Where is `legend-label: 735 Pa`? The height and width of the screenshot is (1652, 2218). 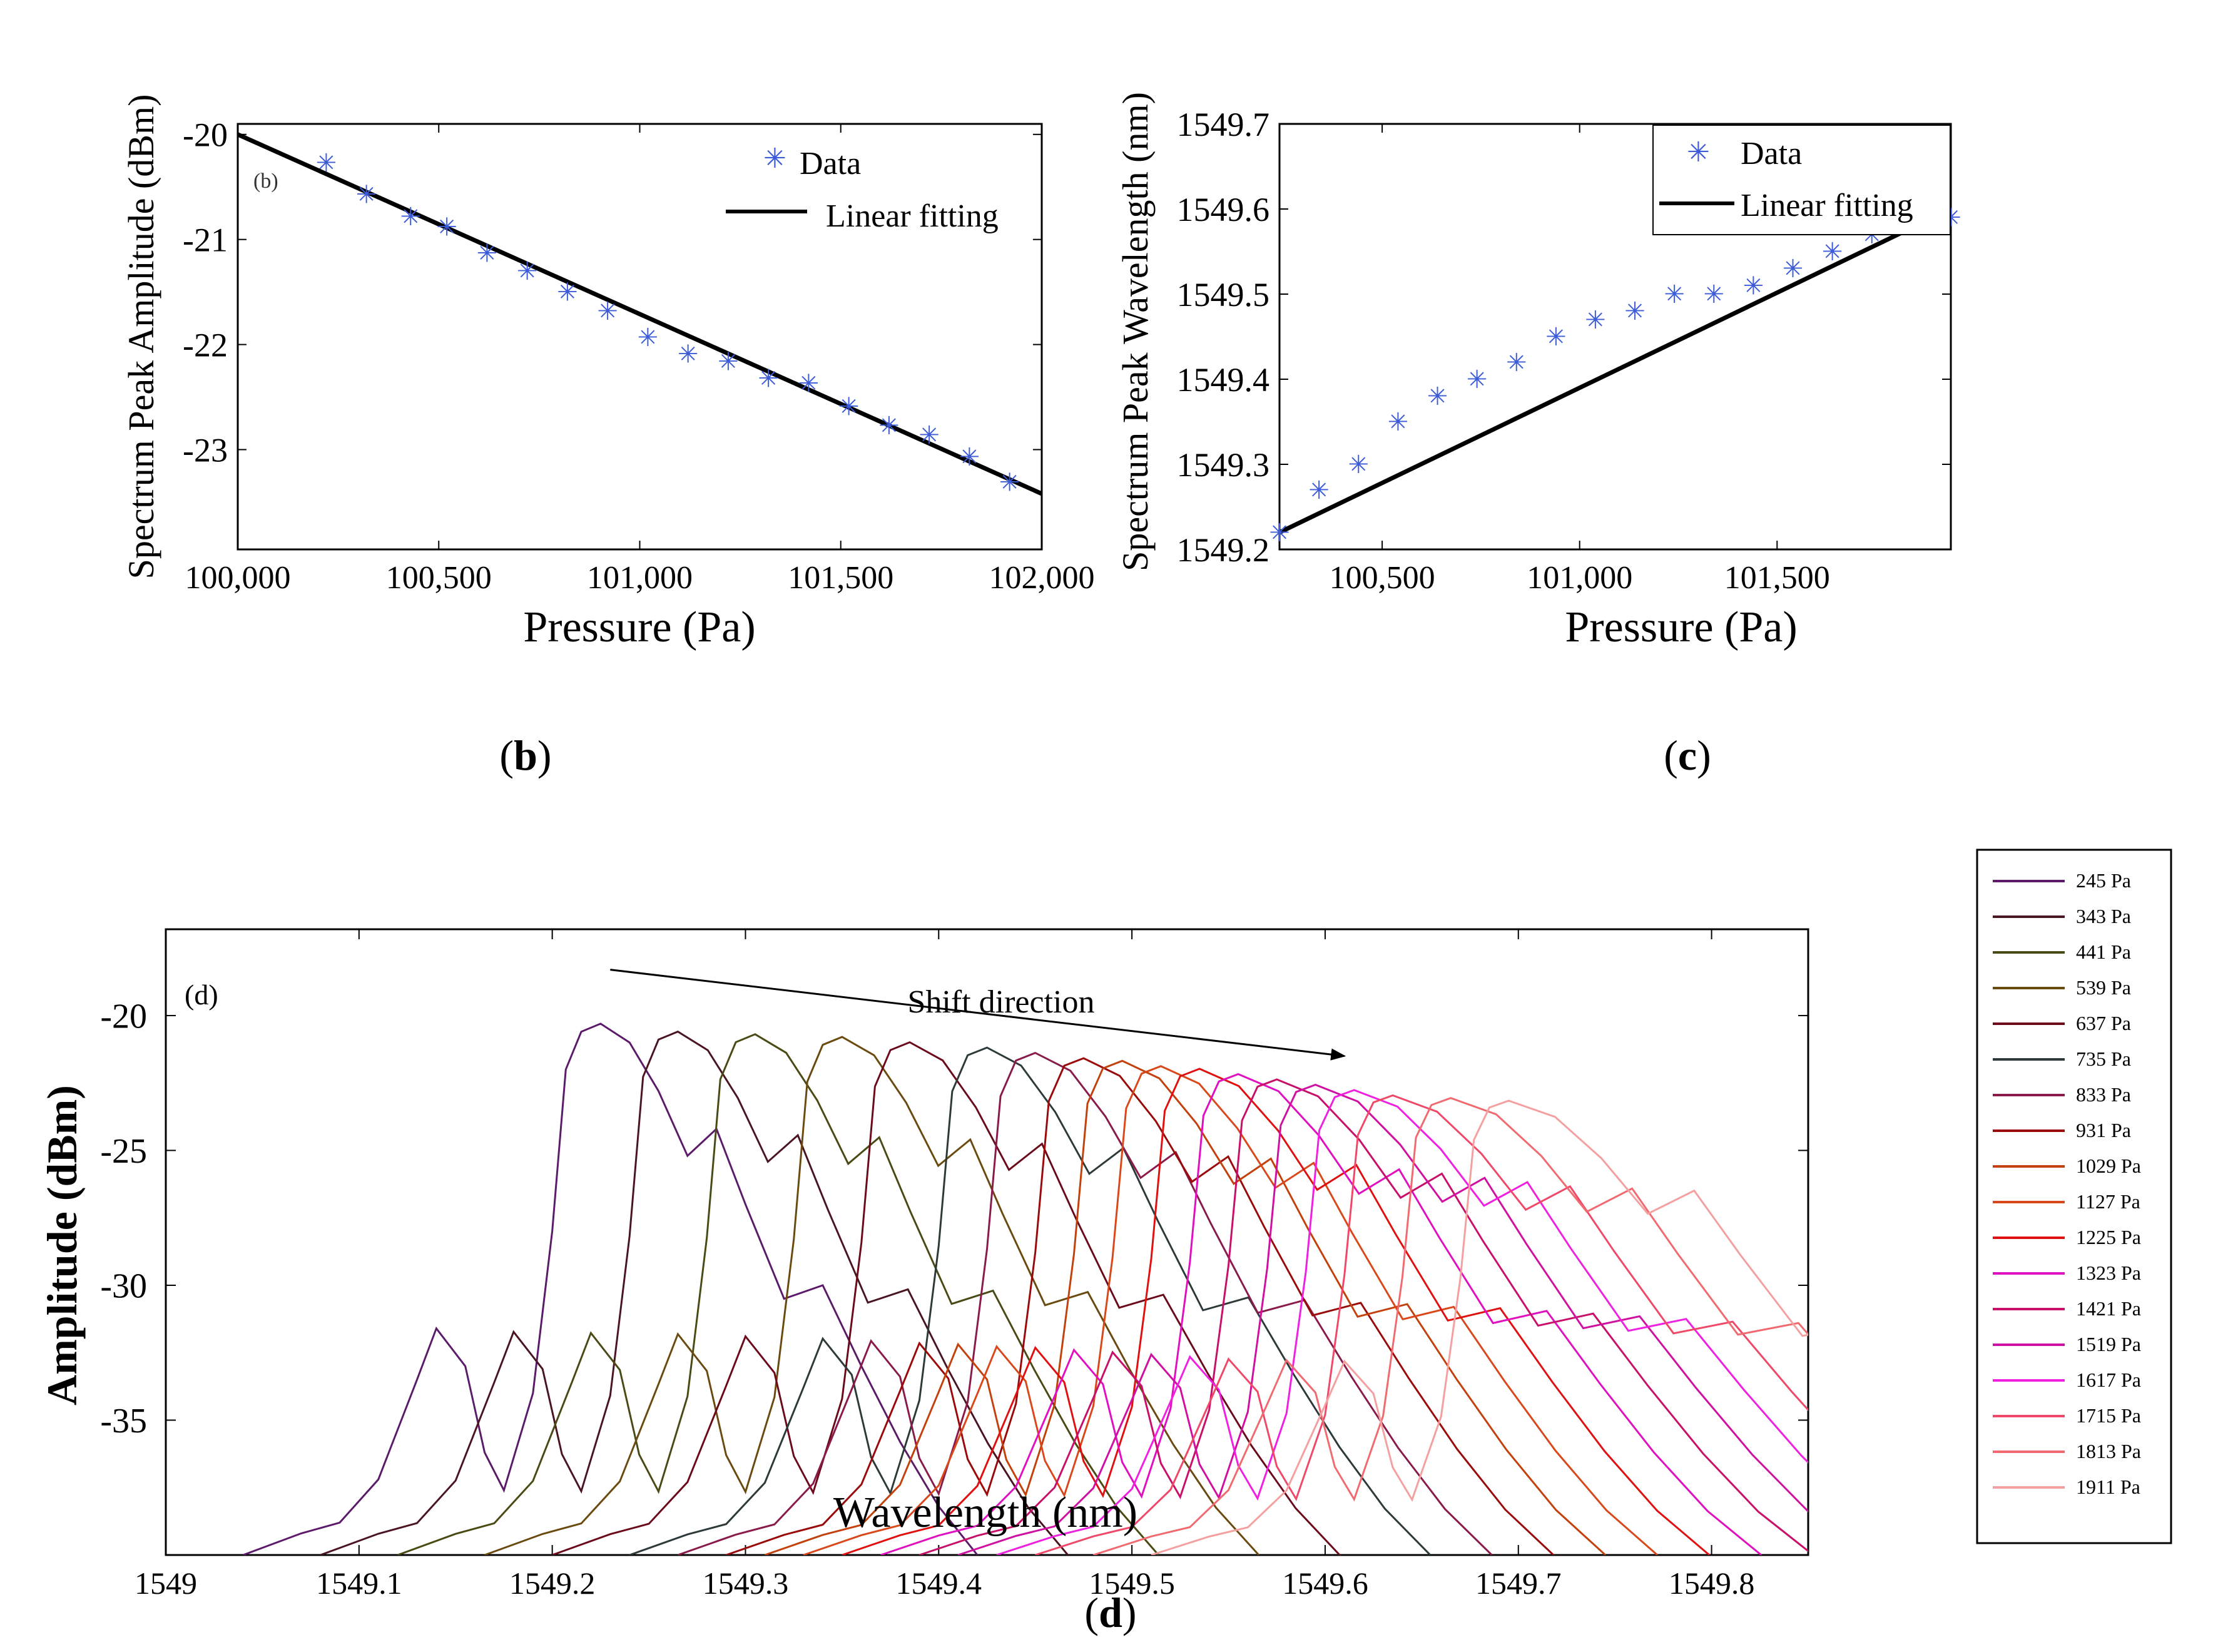
legend-label: 735 Pa is located at coordinates (2103, 1059).